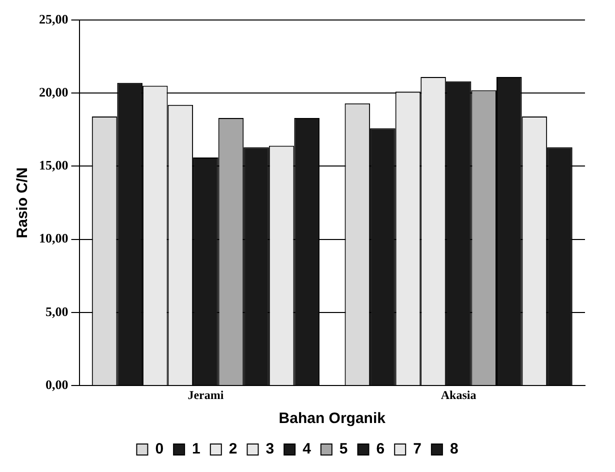  What do you see at coordinates (343, 449) in the screenshot?
I see `legend-label: 5` at bounding box center [343, 449].